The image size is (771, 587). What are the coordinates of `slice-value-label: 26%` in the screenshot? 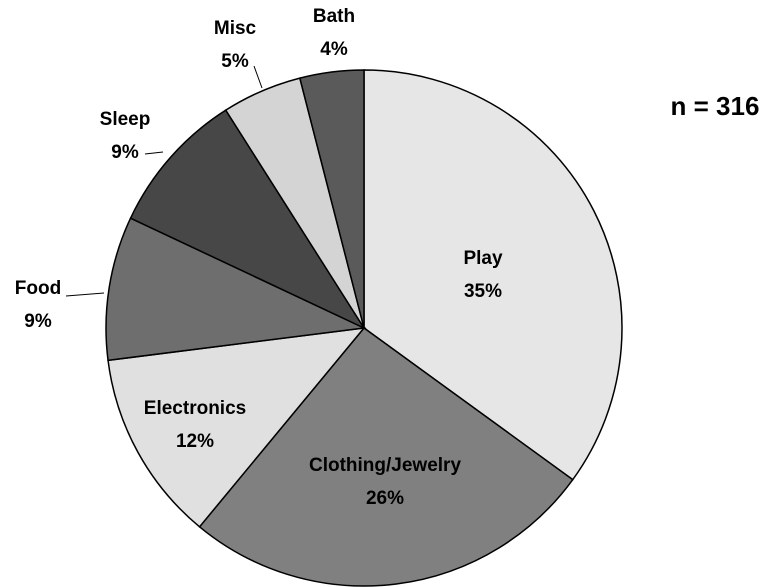 It's located at (385, 498).